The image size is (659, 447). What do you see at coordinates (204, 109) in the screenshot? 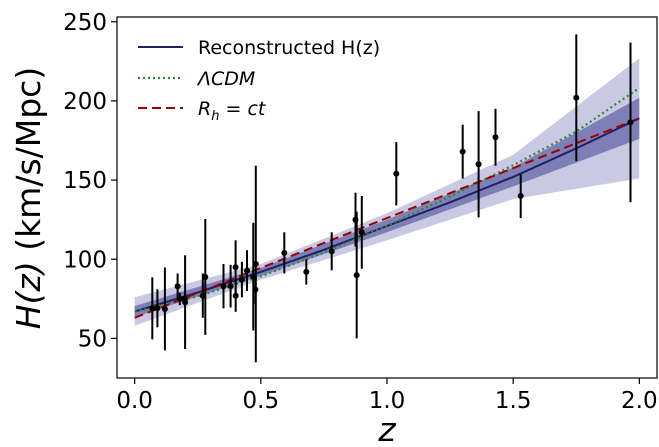
I see `legend-label-rhct-r: R` at bounding box center [204, 109].